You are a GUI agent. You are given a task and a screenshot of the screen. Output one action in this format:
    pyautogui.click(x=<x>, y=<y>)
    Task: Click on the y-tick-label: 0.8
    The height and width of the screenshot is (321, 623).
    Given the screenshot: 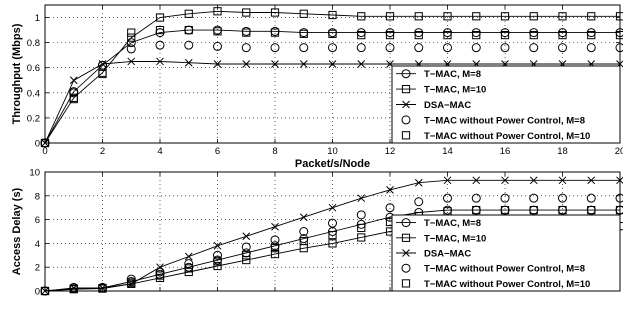 What is the action you would take?
    pyautogui.click(x=33, y=43)
    